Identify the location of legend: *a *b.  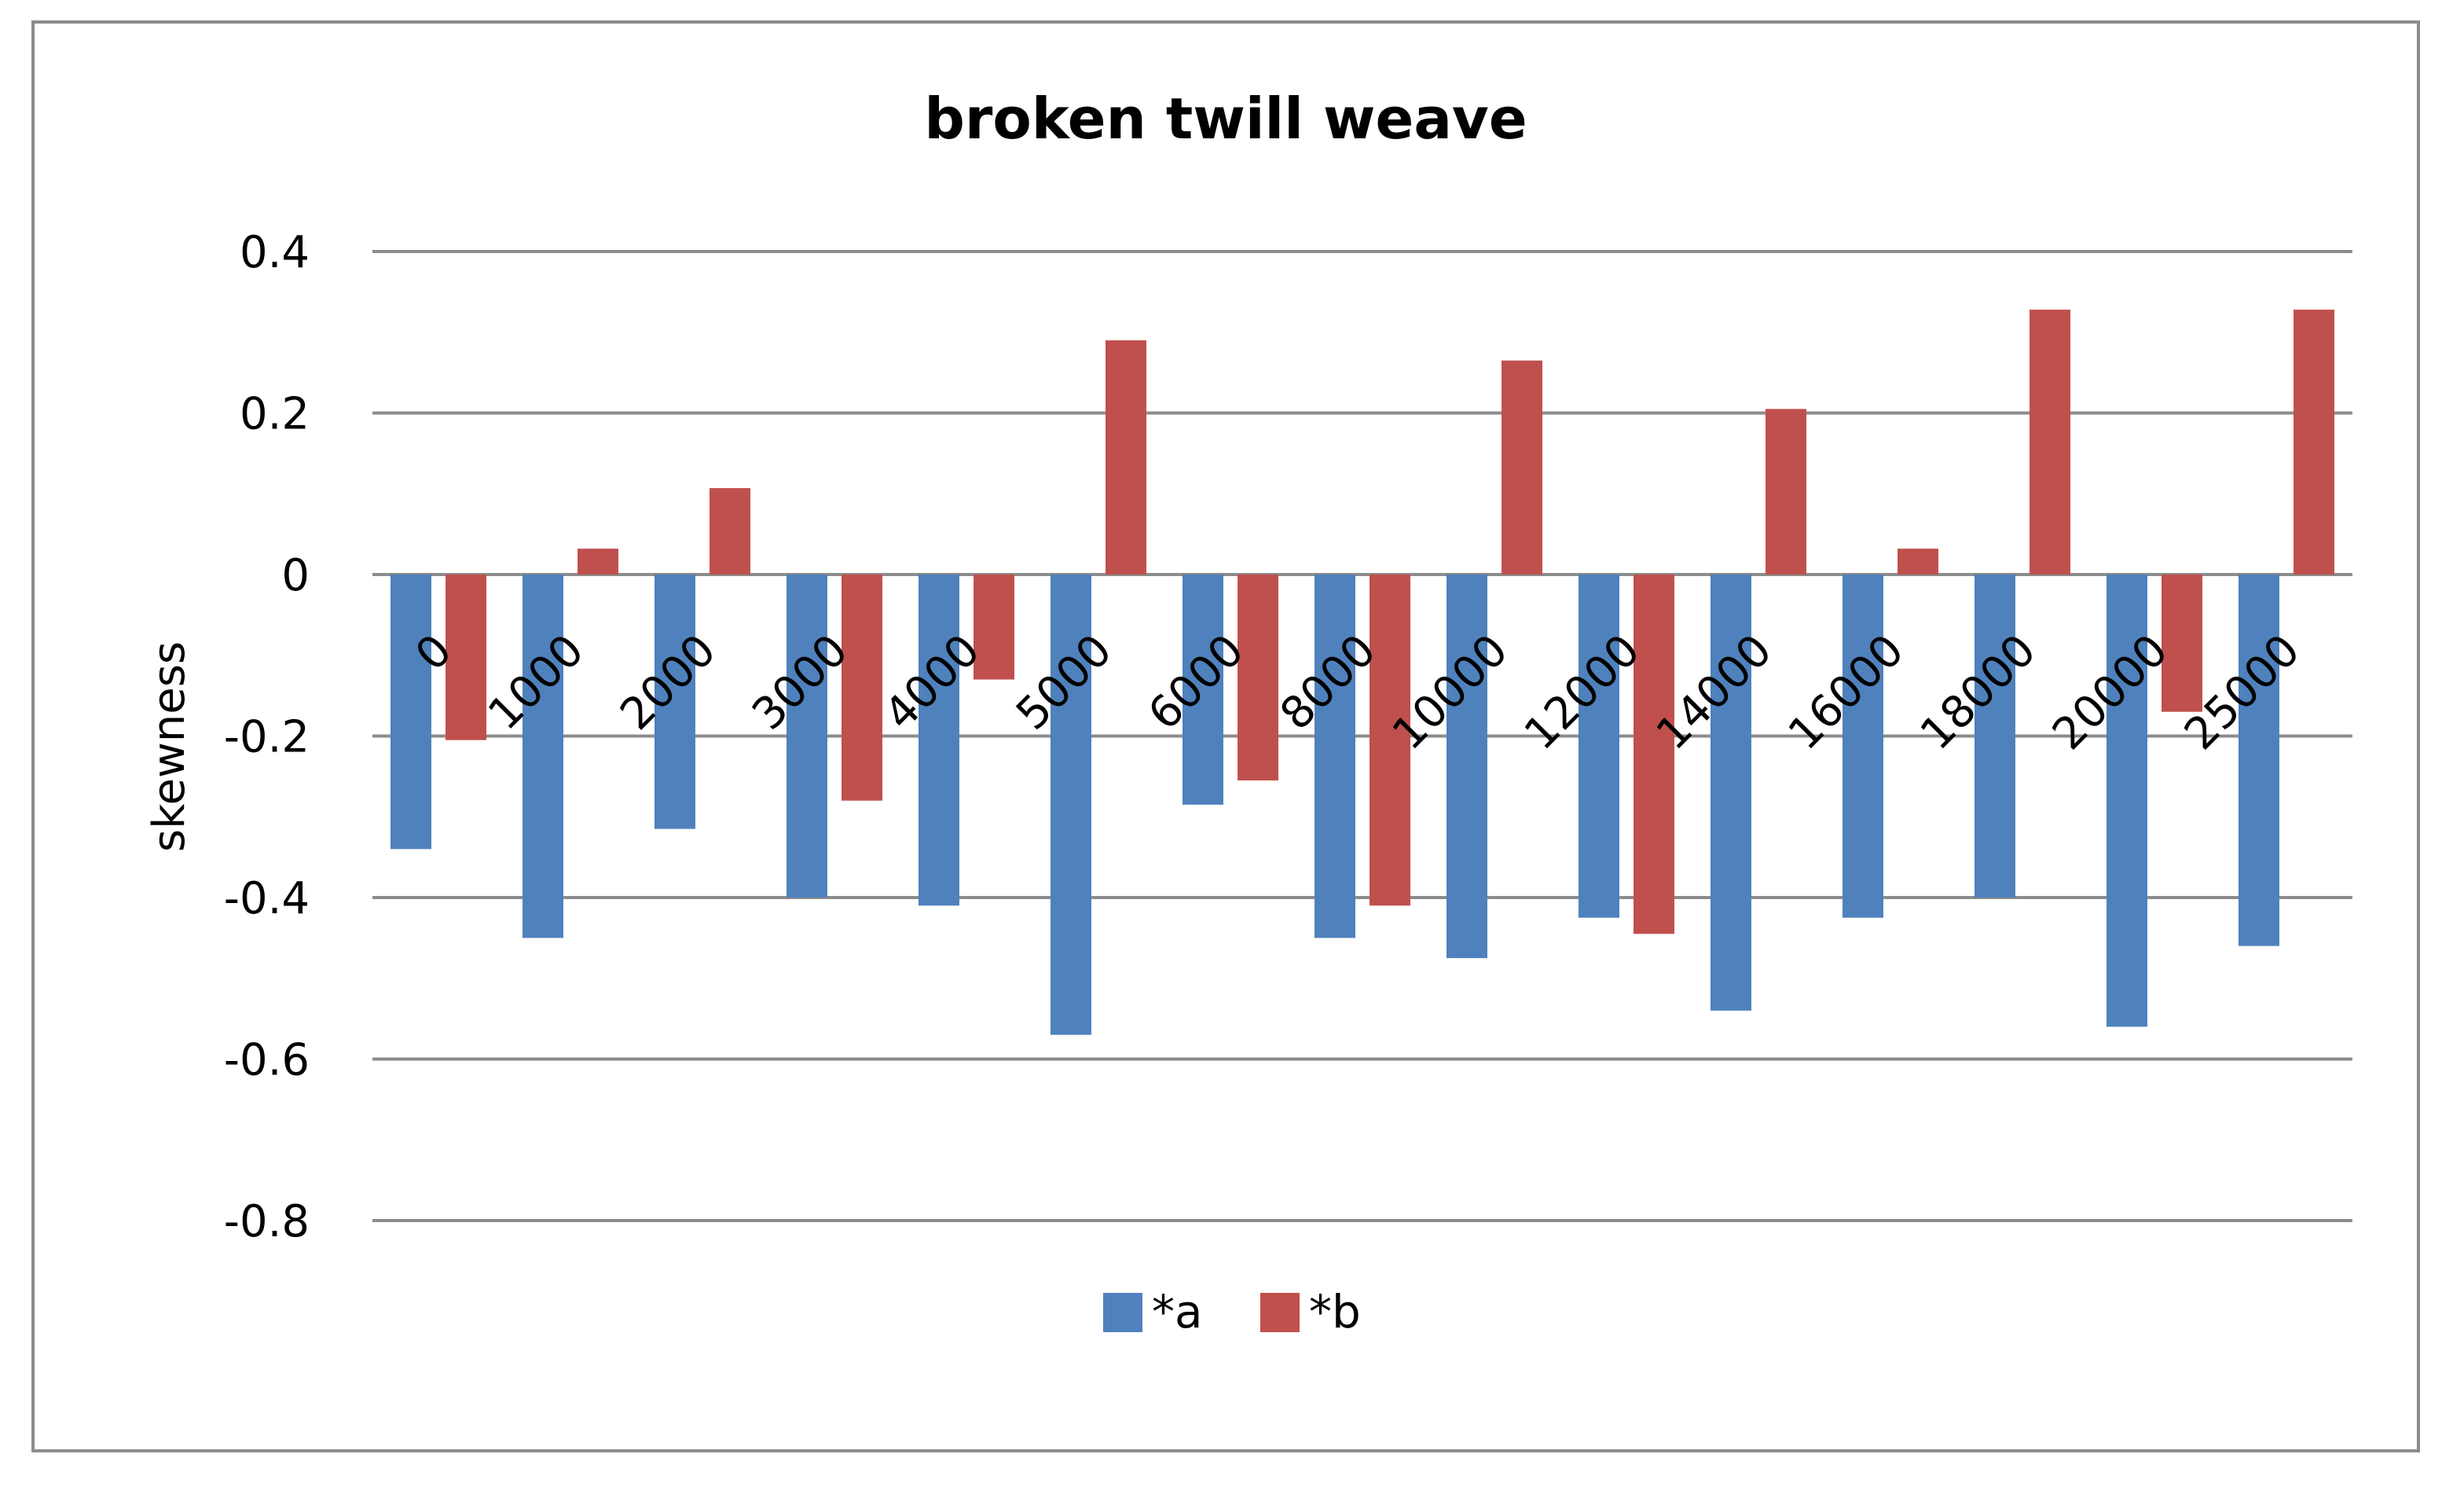
(1232, 1311).